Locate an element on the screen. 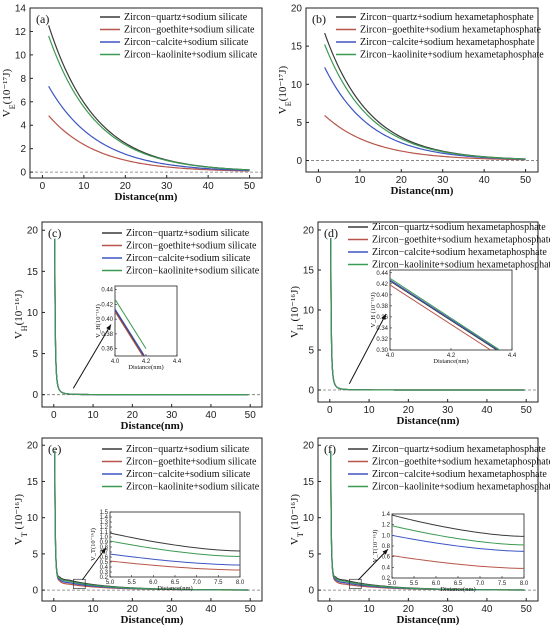  inset-y-tick-label: 1.3 is located at coordinates (104, 523).